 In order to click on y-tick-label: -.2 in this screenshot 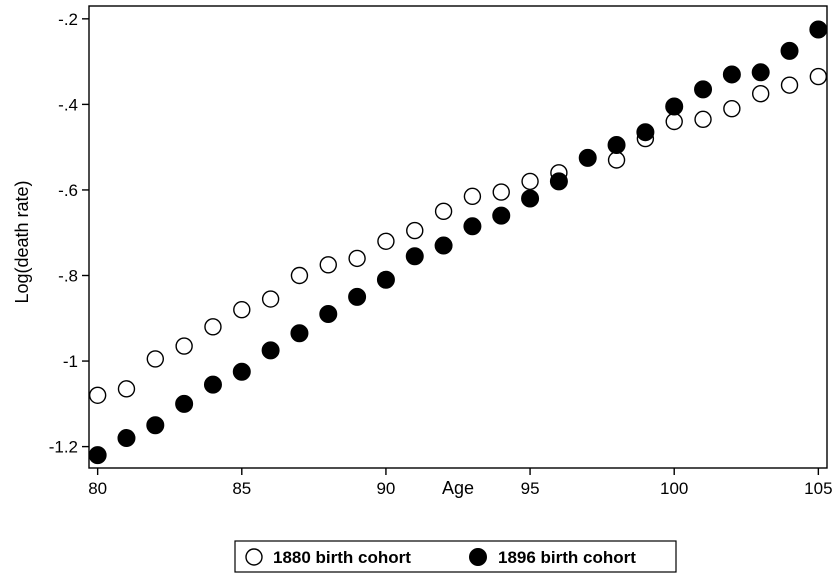, I will do `click(68, 19)`.